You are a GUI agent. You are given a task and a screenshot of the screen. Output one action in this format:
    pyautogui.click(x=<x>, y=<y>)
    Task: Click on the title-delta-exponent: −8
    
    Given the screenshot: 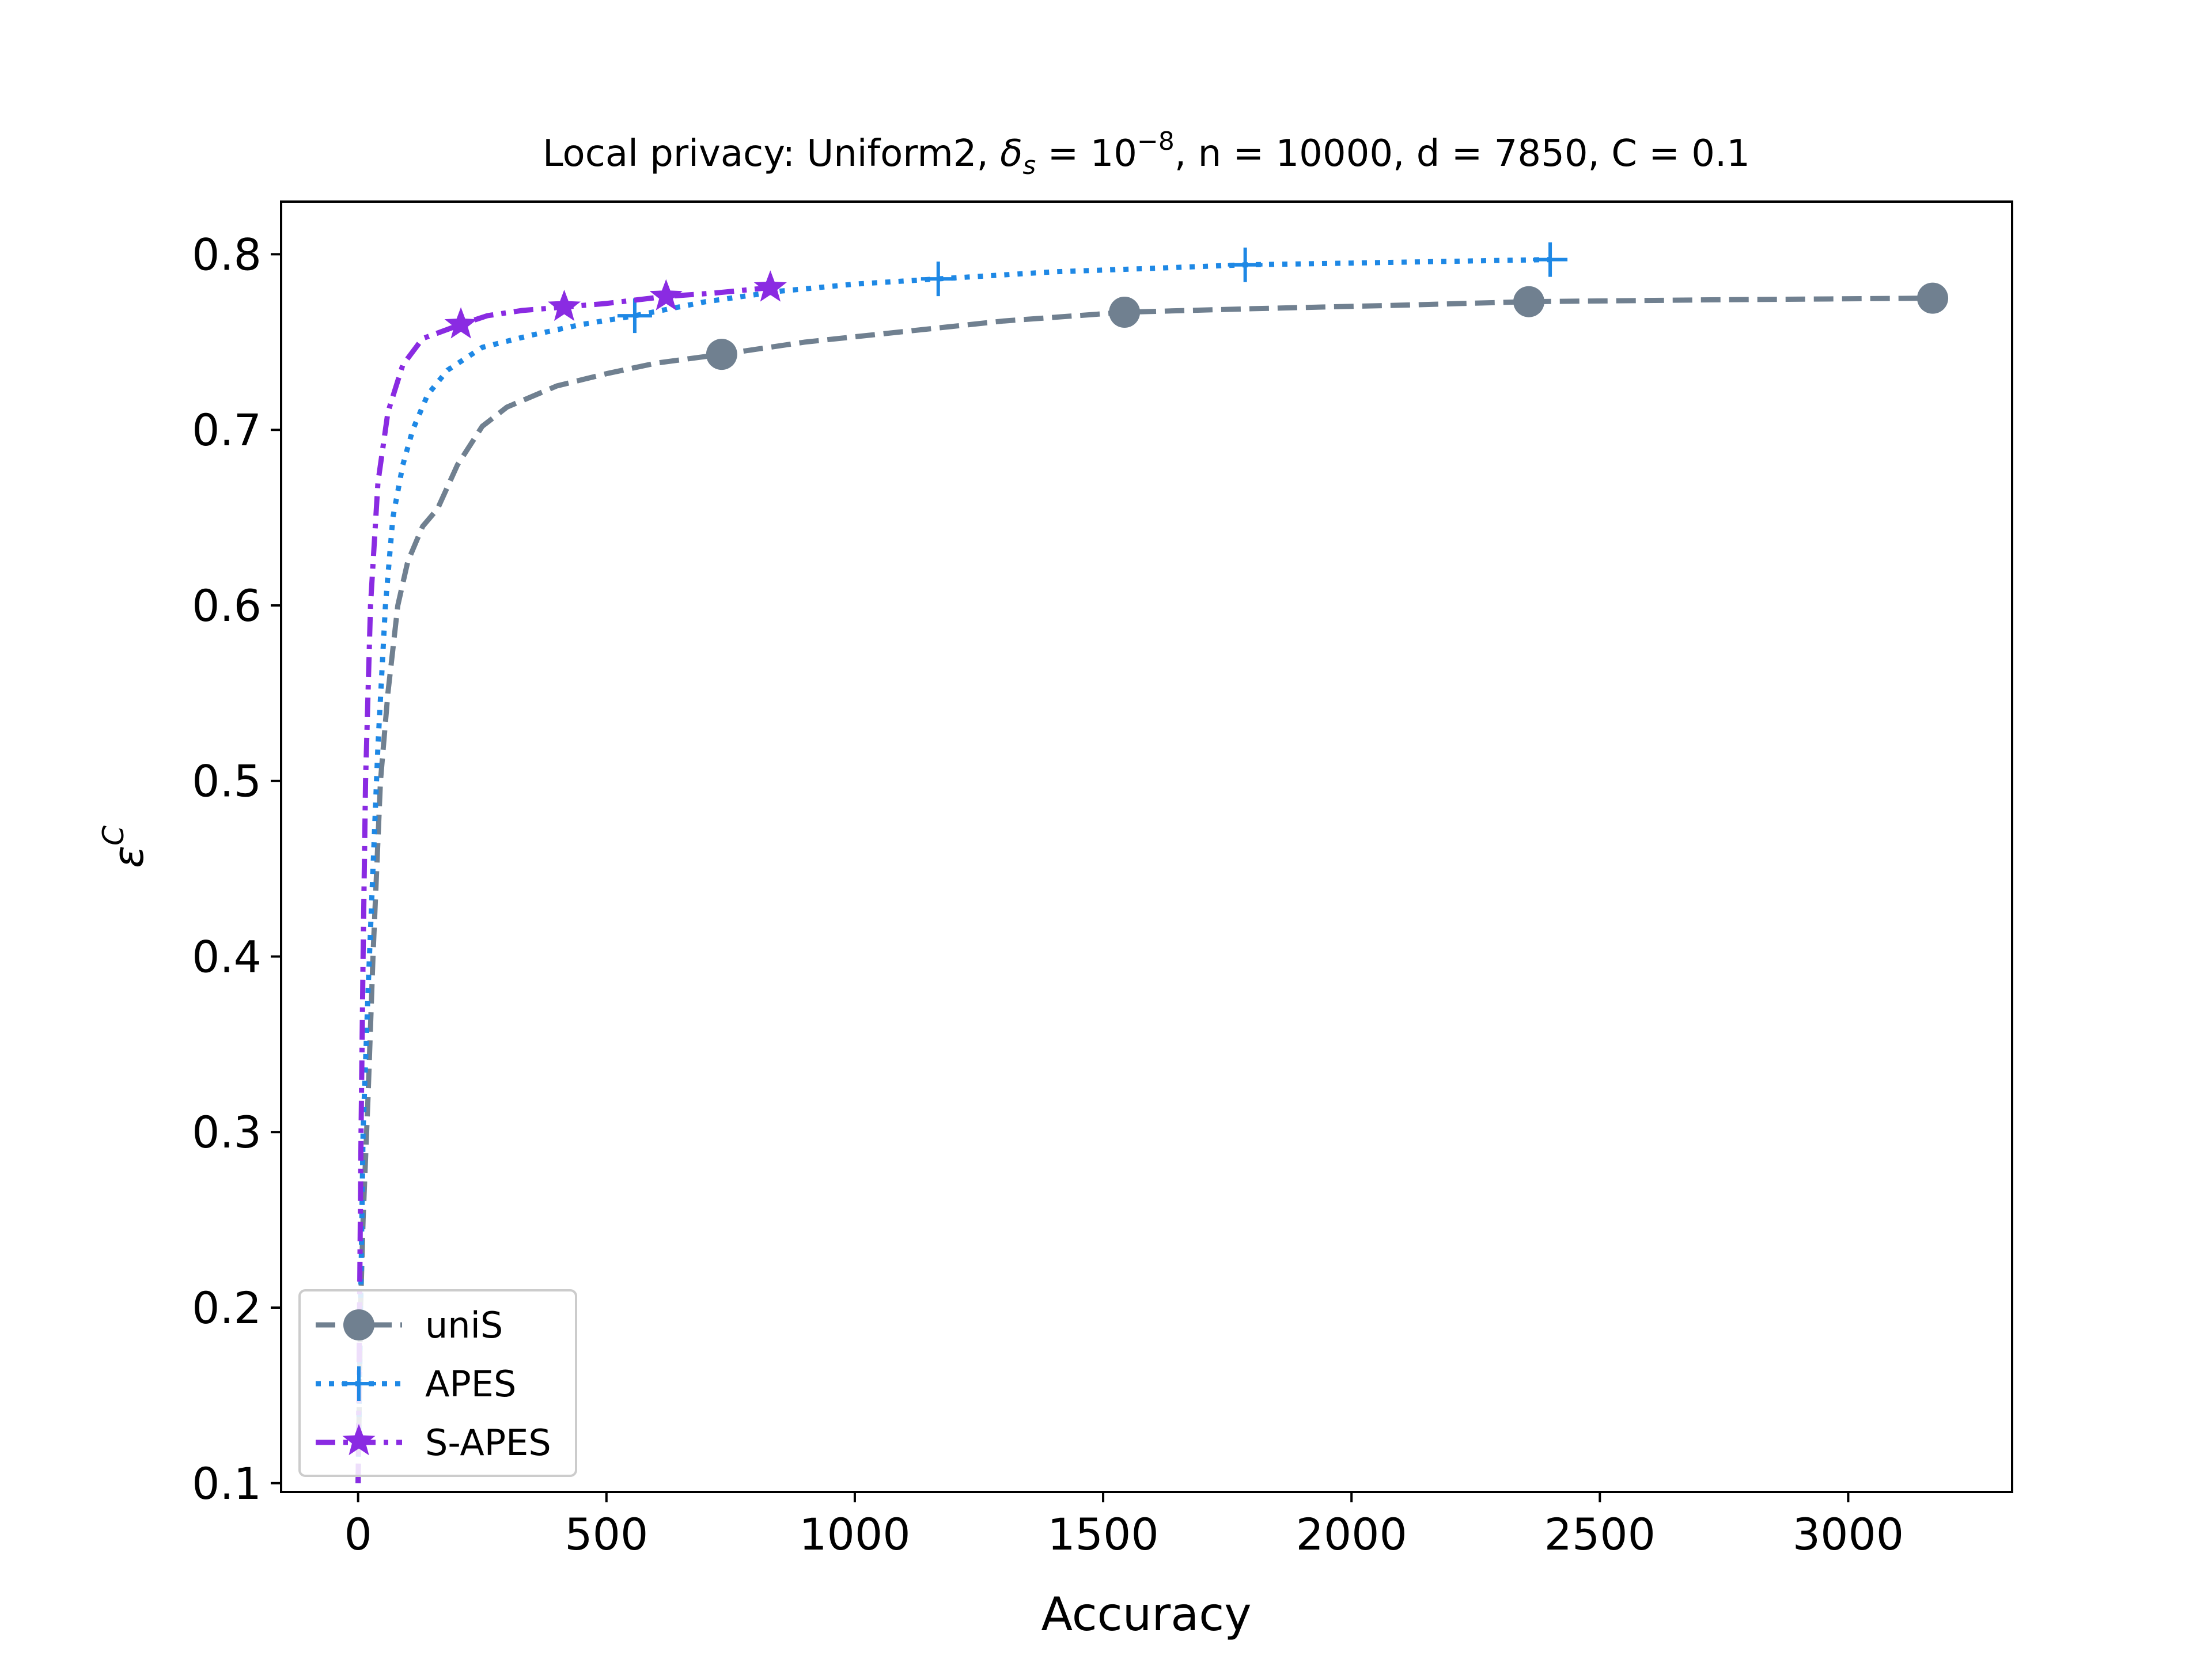 What is the action you would take?
    pyautogui.click(x=1156, y=141)
    